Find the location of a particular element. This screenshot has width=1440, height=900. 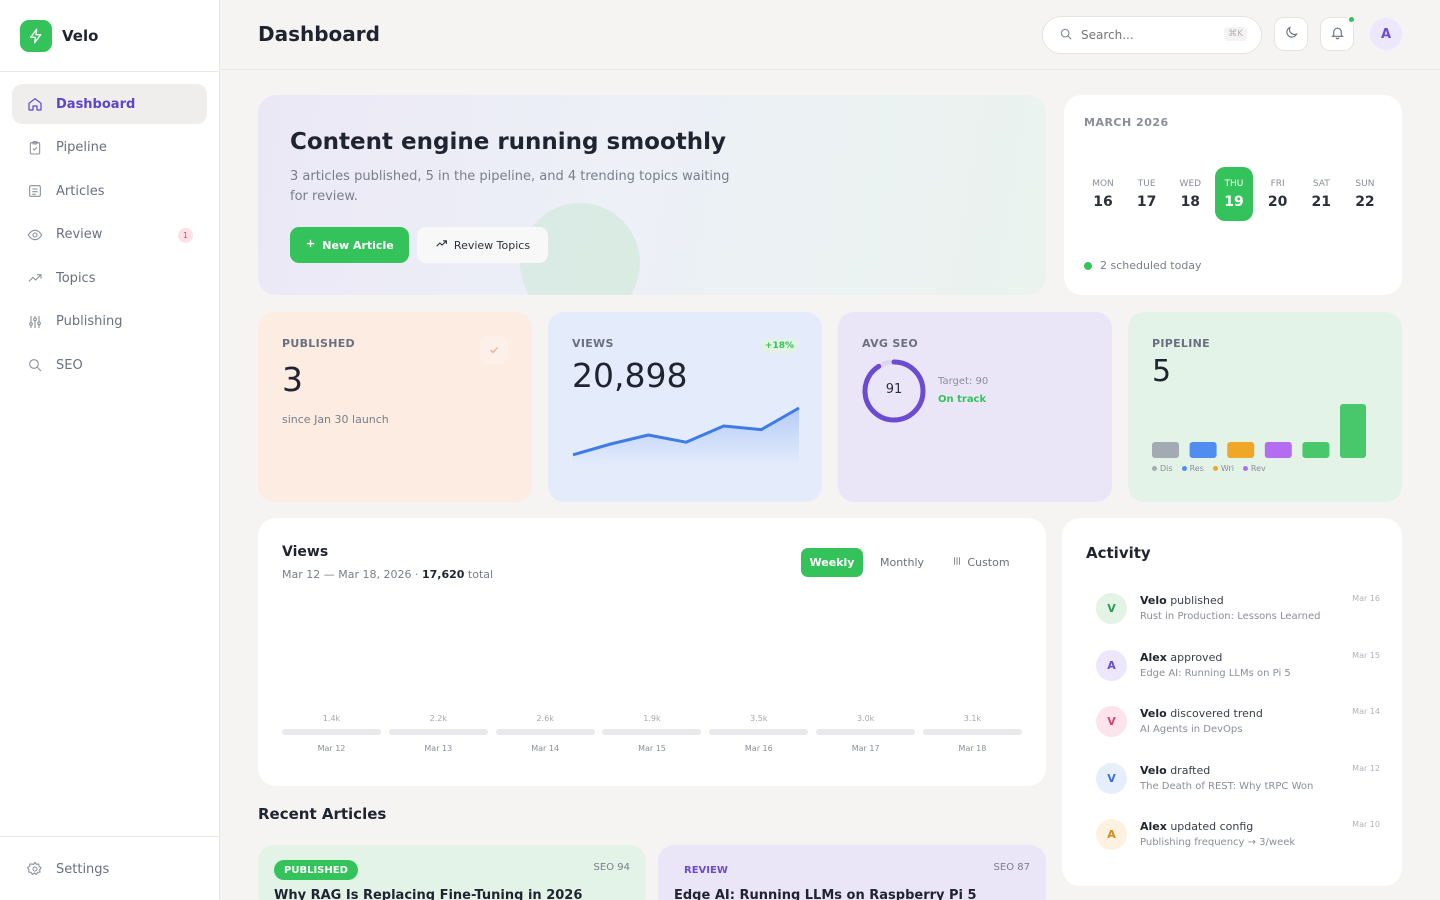

sidebar-item-dashboard: Dashboard is located at coordinates (109, 104).